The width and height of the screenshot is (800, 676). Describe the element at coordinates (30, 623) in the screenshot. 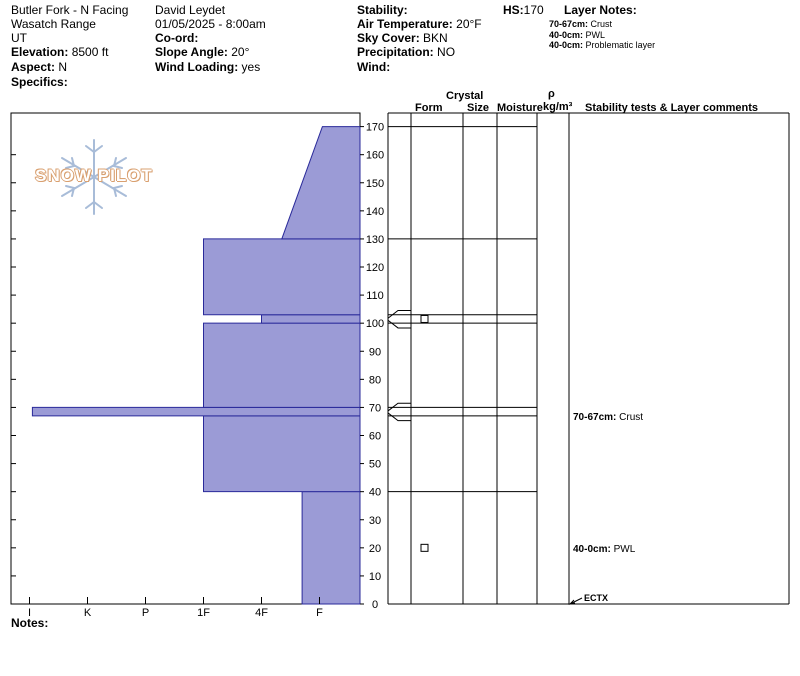

I see `notes-label: Notes:` at that location.